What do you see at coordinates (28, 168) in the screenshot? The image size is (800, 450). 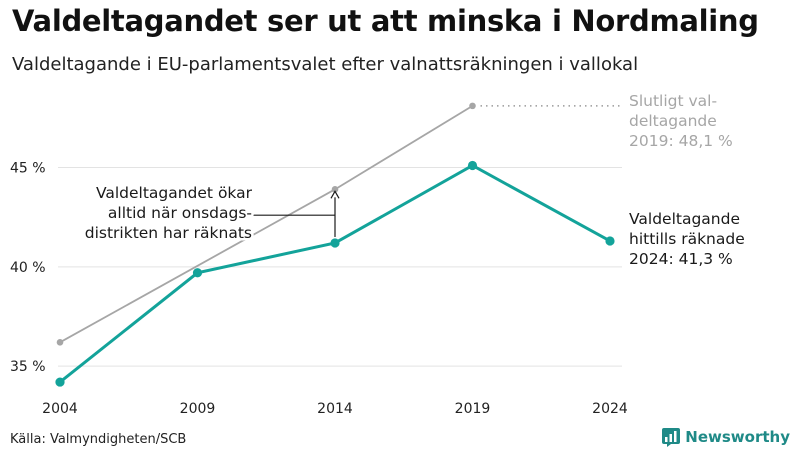 I see `y-tick-label: 45 %` at bounding box center [28, 168].